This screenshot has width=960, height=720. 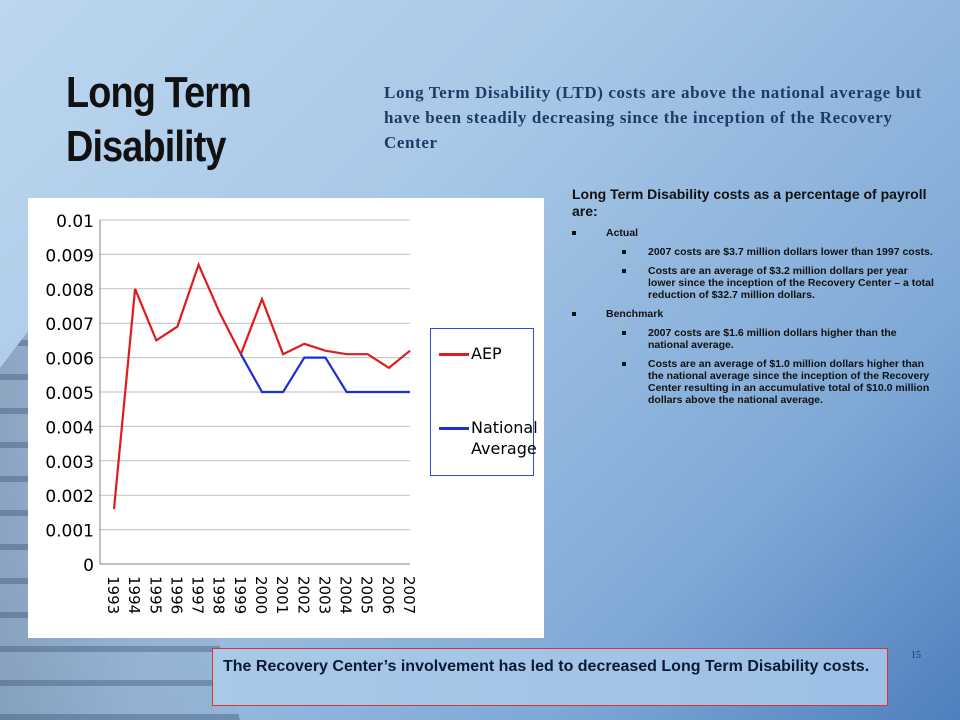 I want to click on legend-item-national: National Average, so click(x=488, y=438).